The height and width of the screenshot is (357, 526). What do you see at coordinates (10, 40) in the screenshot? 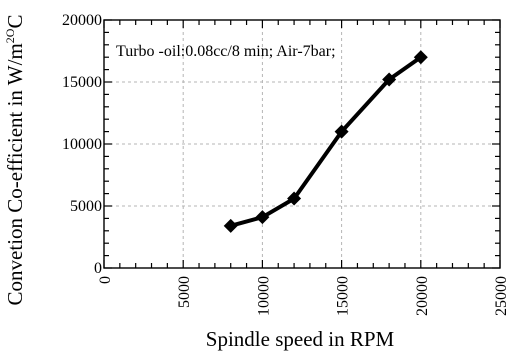
I see `y-axis-title-sup1: 2` at bounding box center [10, 40].